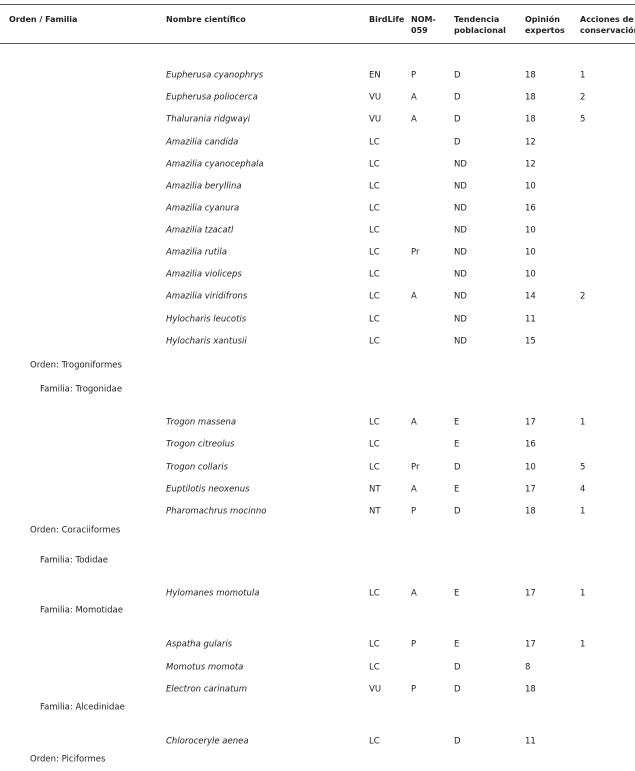 This screenshot has width=635, height=771. Describe the element at coordinates (197, 467) in the screenshot. I see `species-name: Trogon collaris` at that location.